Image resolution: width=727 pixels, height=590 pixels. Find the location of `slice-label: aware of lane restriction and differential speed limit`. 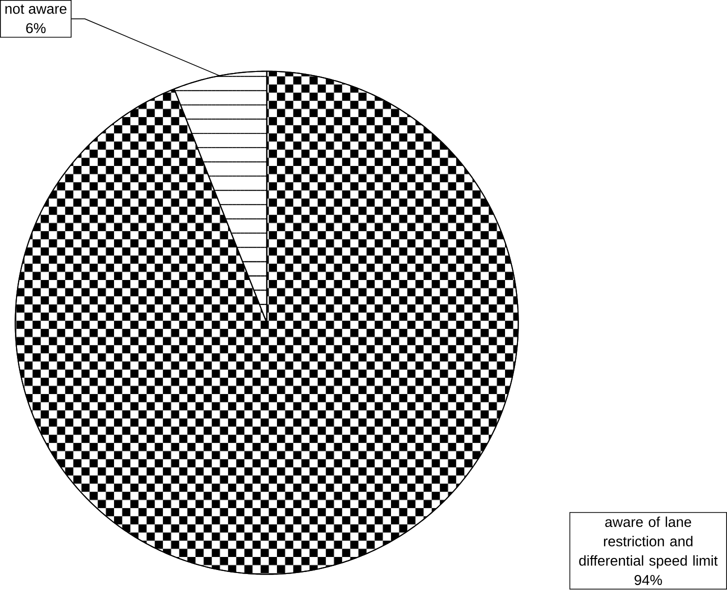

slice-label: aware of lane restriction and differential speed limit is located at coordinates (648, 542).